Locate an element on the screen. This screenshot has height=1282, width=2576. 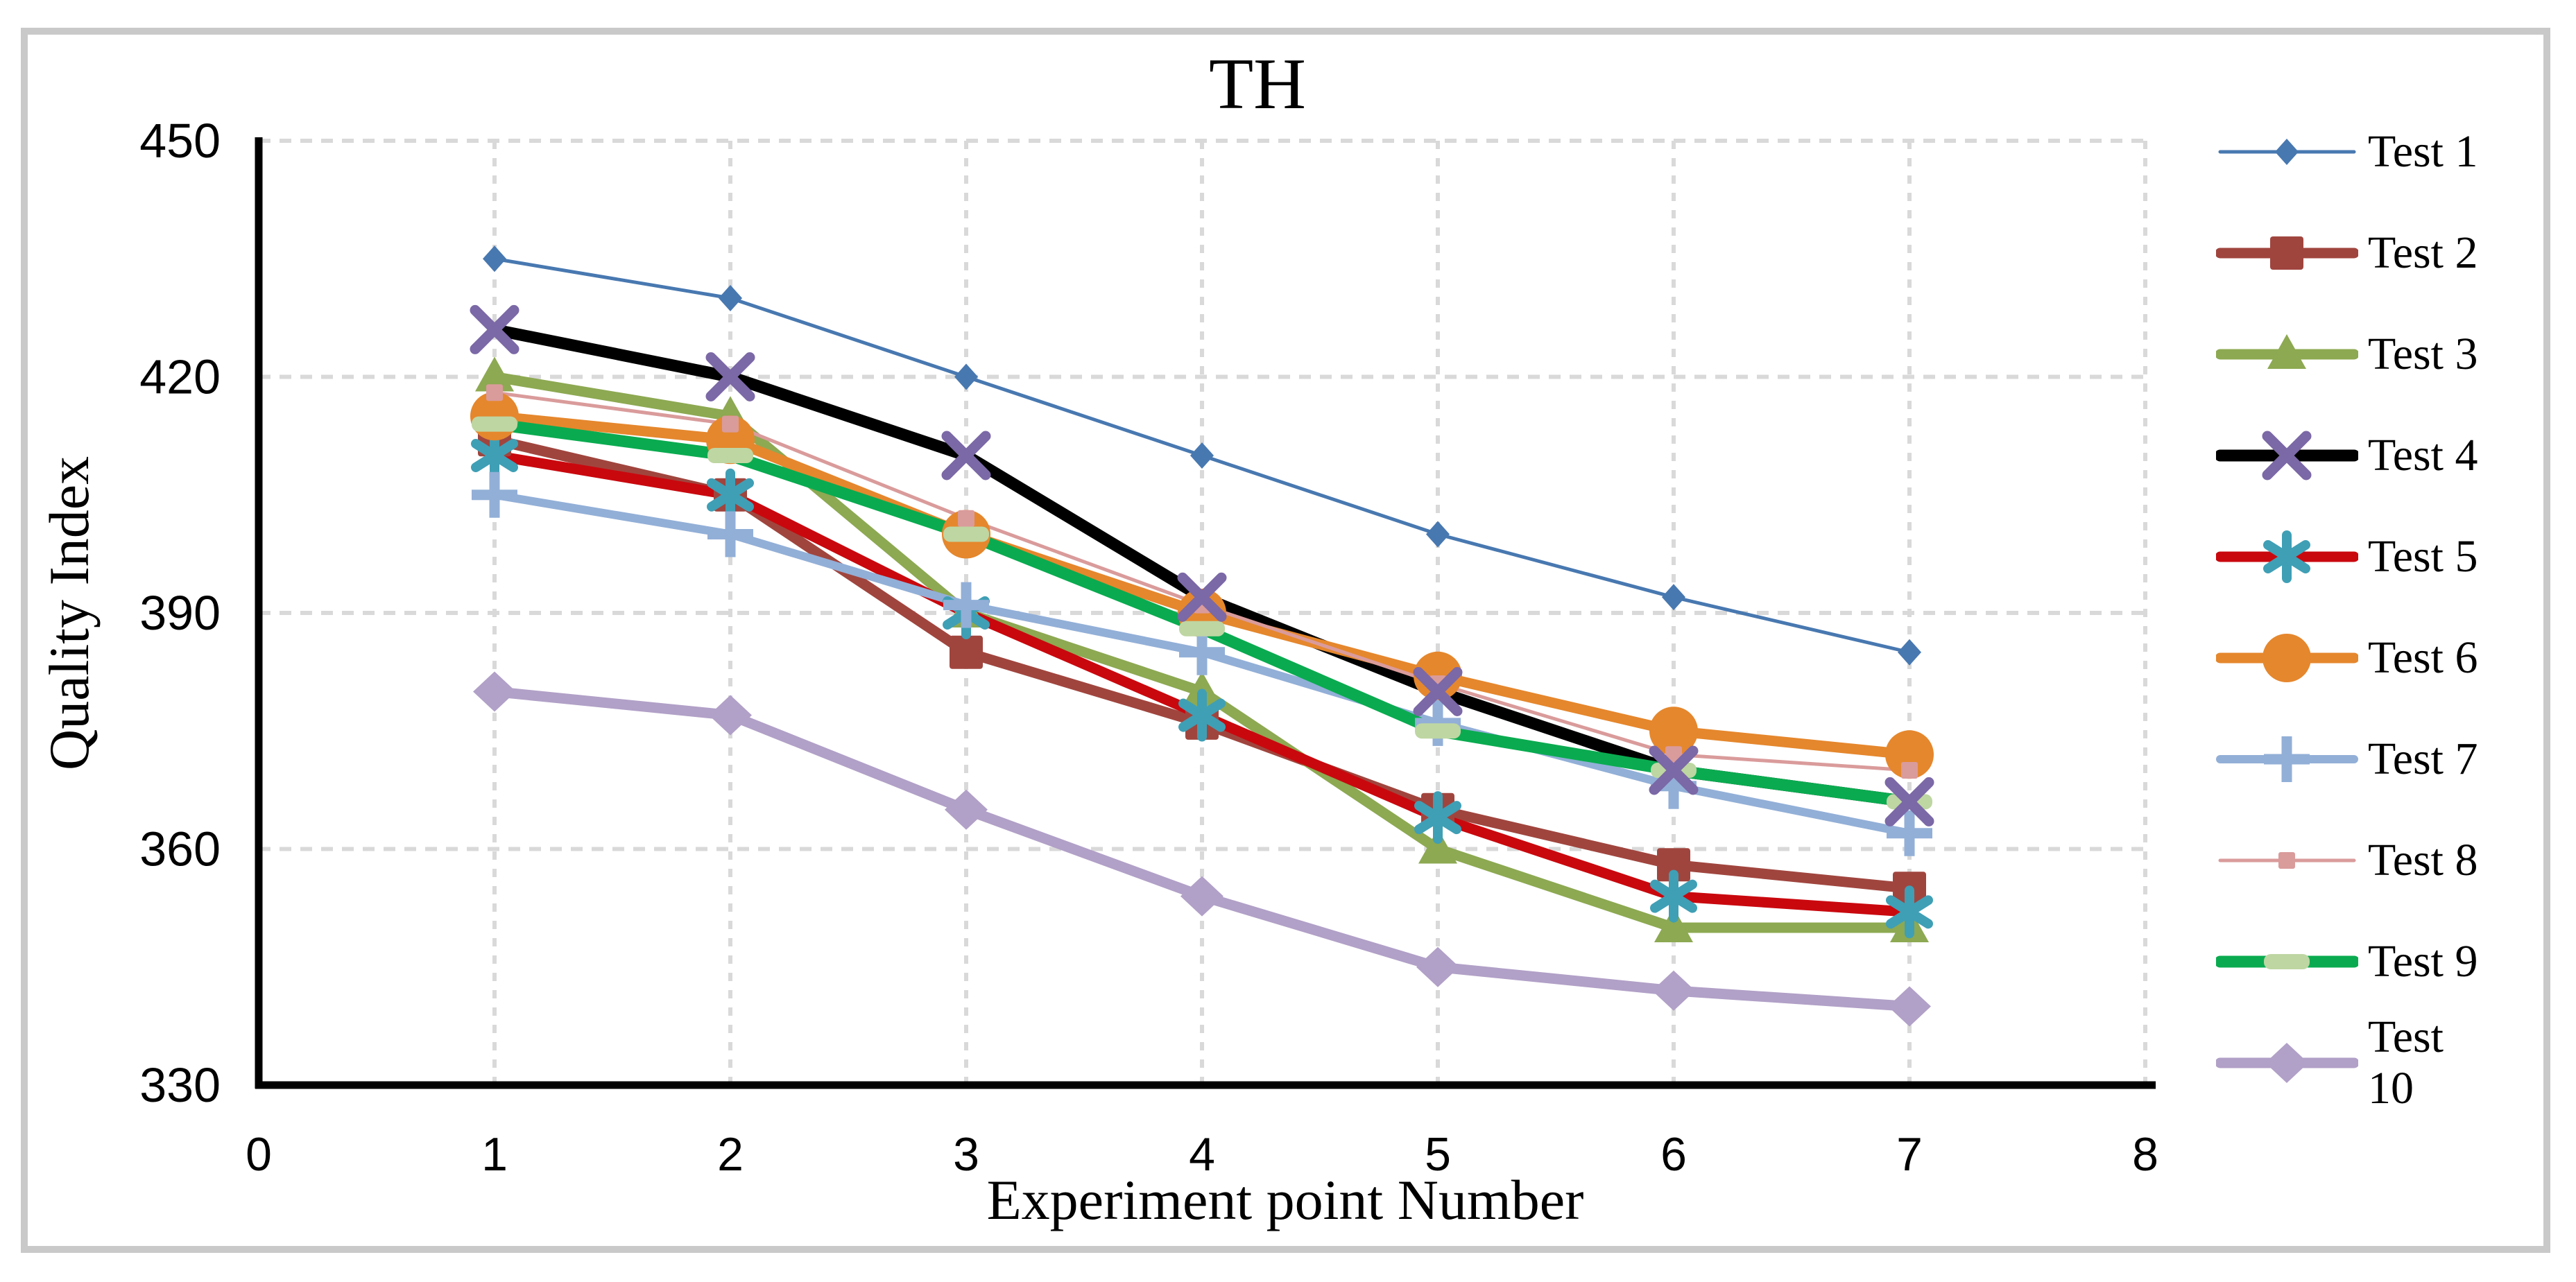
x-tick-label-0: 0 is located at coordinates (259, 1154).